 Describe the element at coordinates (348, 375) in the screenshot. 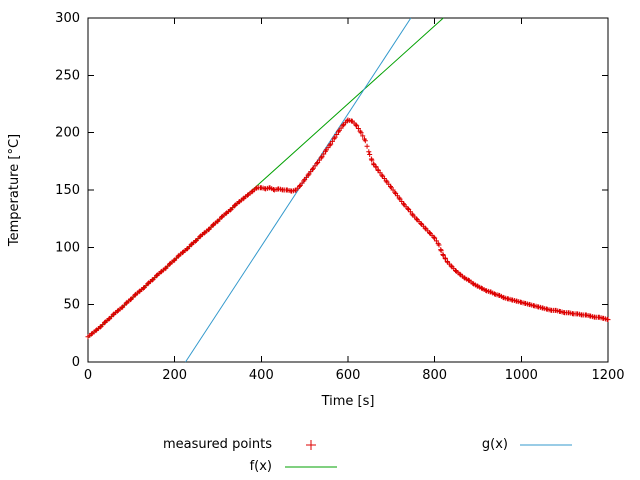

I see `svg-text: 600` at that location.